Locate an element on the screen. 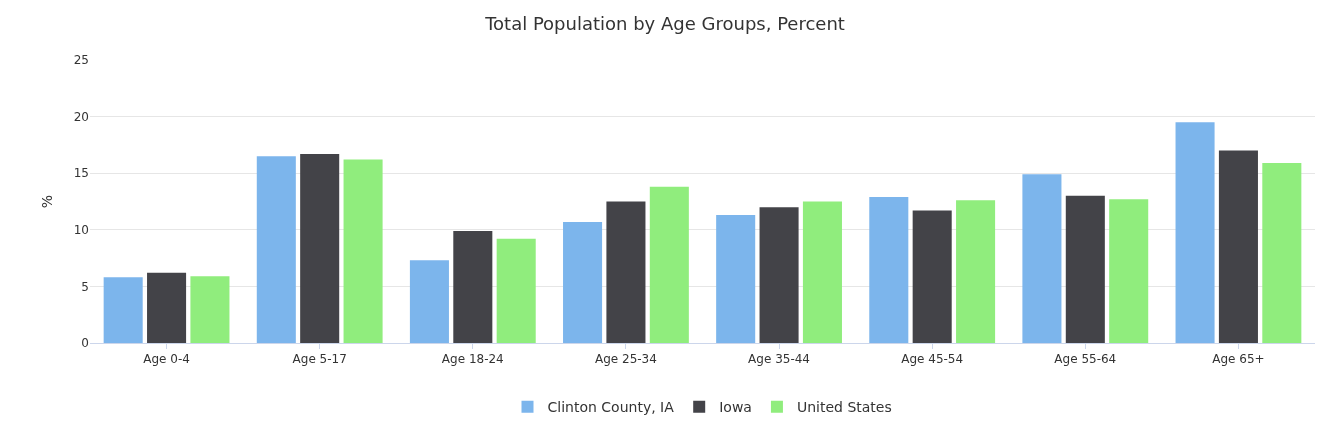  x-tick-label: Age 5-17 is located at coordinates (319, 359).